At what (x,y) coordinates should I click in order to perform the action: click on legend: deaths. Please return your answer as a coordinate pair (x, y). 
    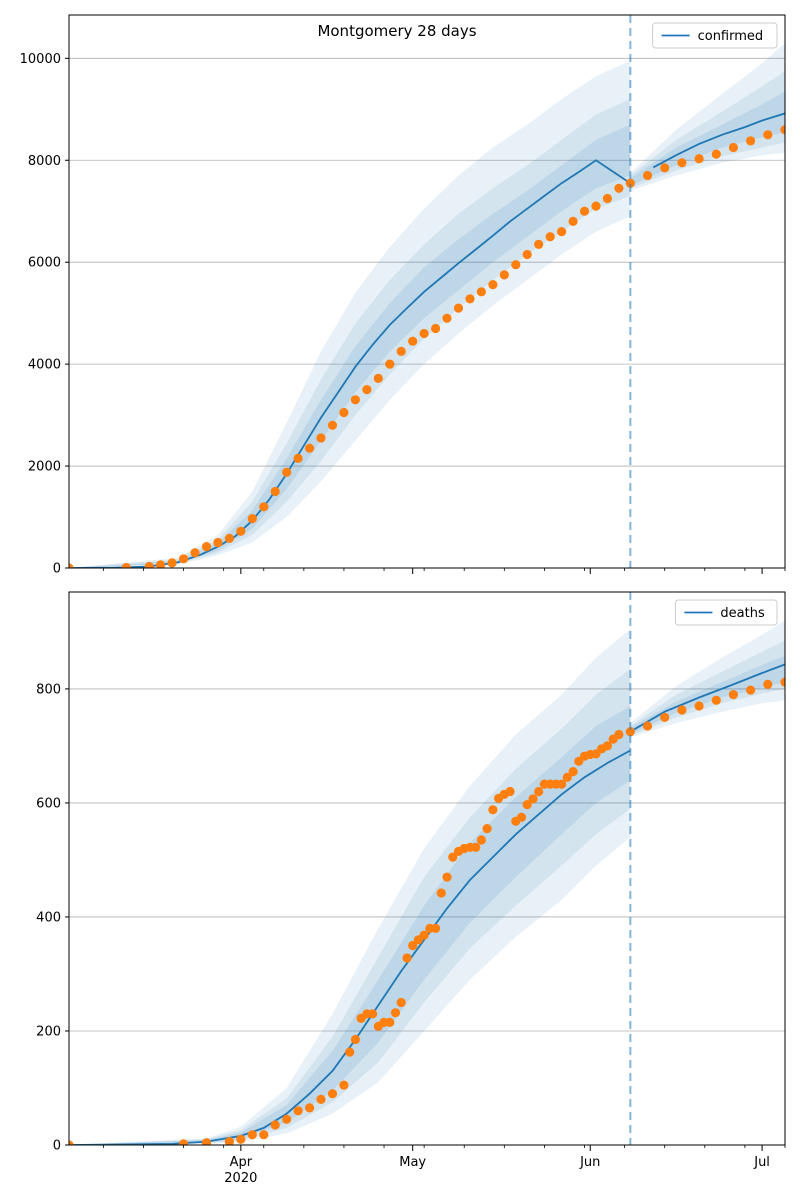
    Looking at the image, I should click on (726, 612).